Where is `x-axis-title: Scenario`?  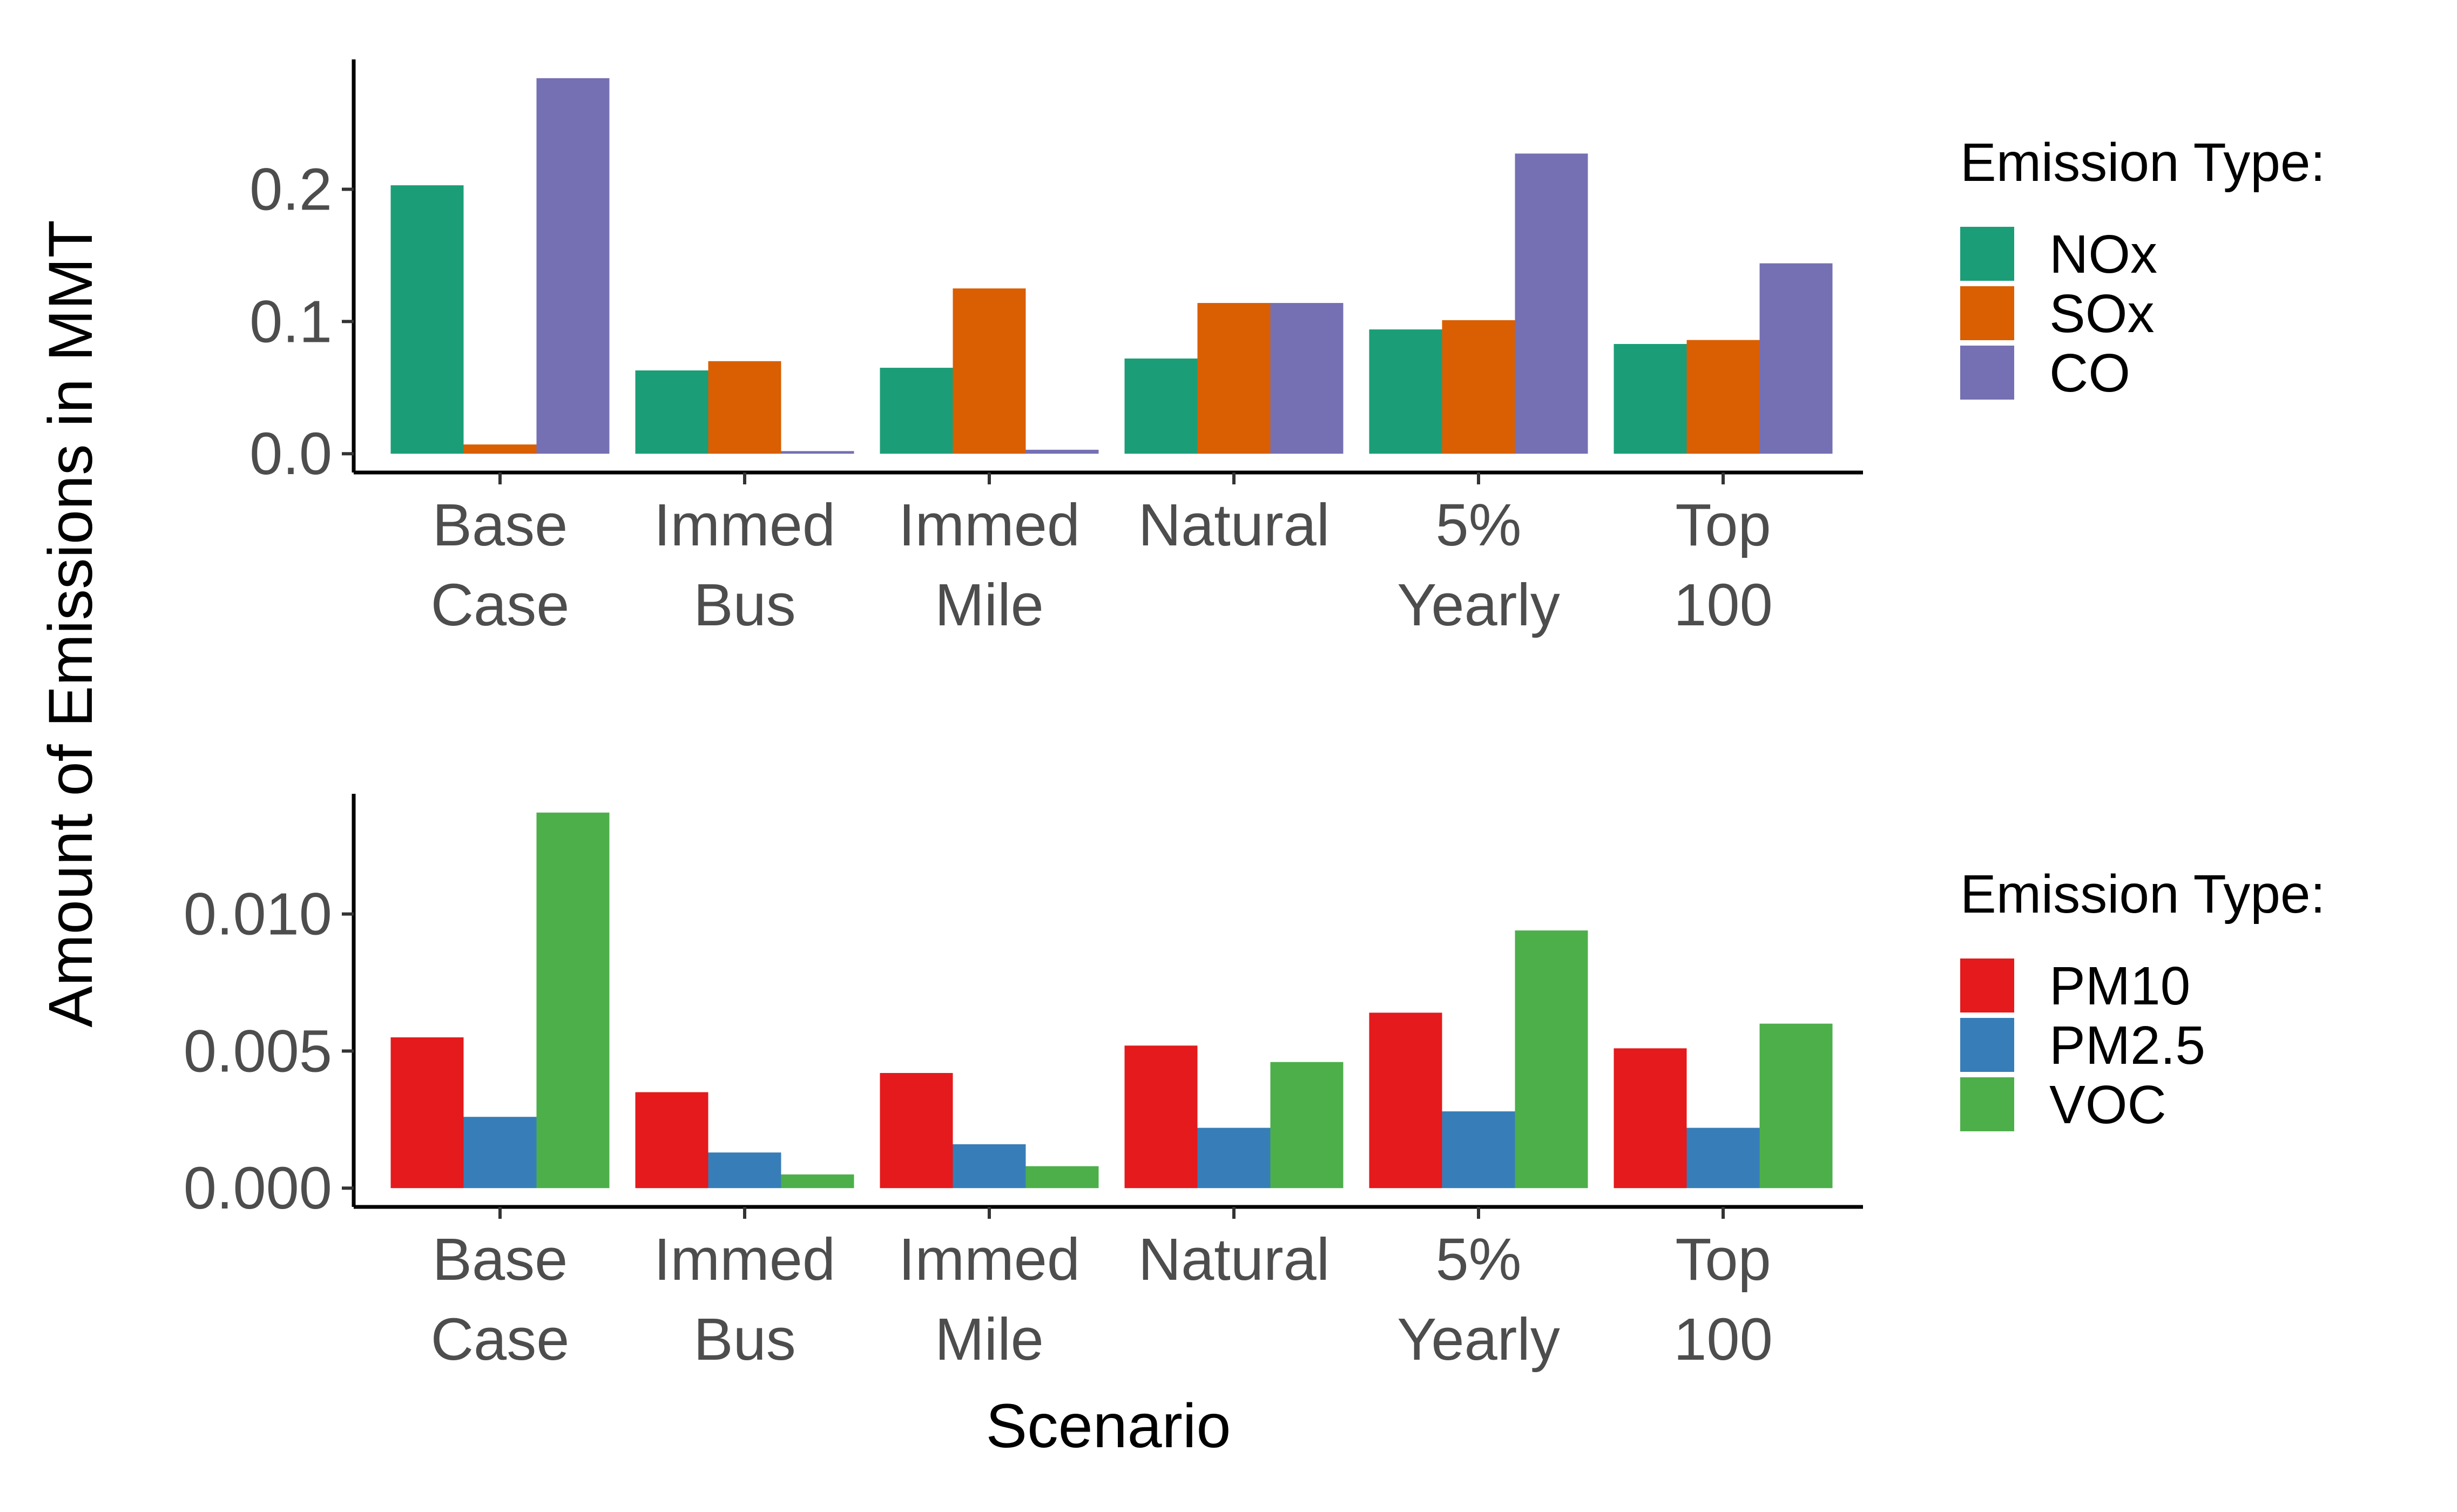 x-axis-title: Scenario is located at coordinates (1108, 1426).